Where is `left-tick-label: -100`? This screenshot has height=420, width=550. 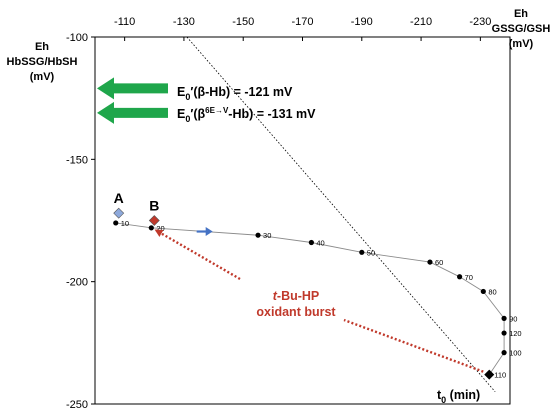
left-tick-label: -100 is located at coordinates (77, 38).